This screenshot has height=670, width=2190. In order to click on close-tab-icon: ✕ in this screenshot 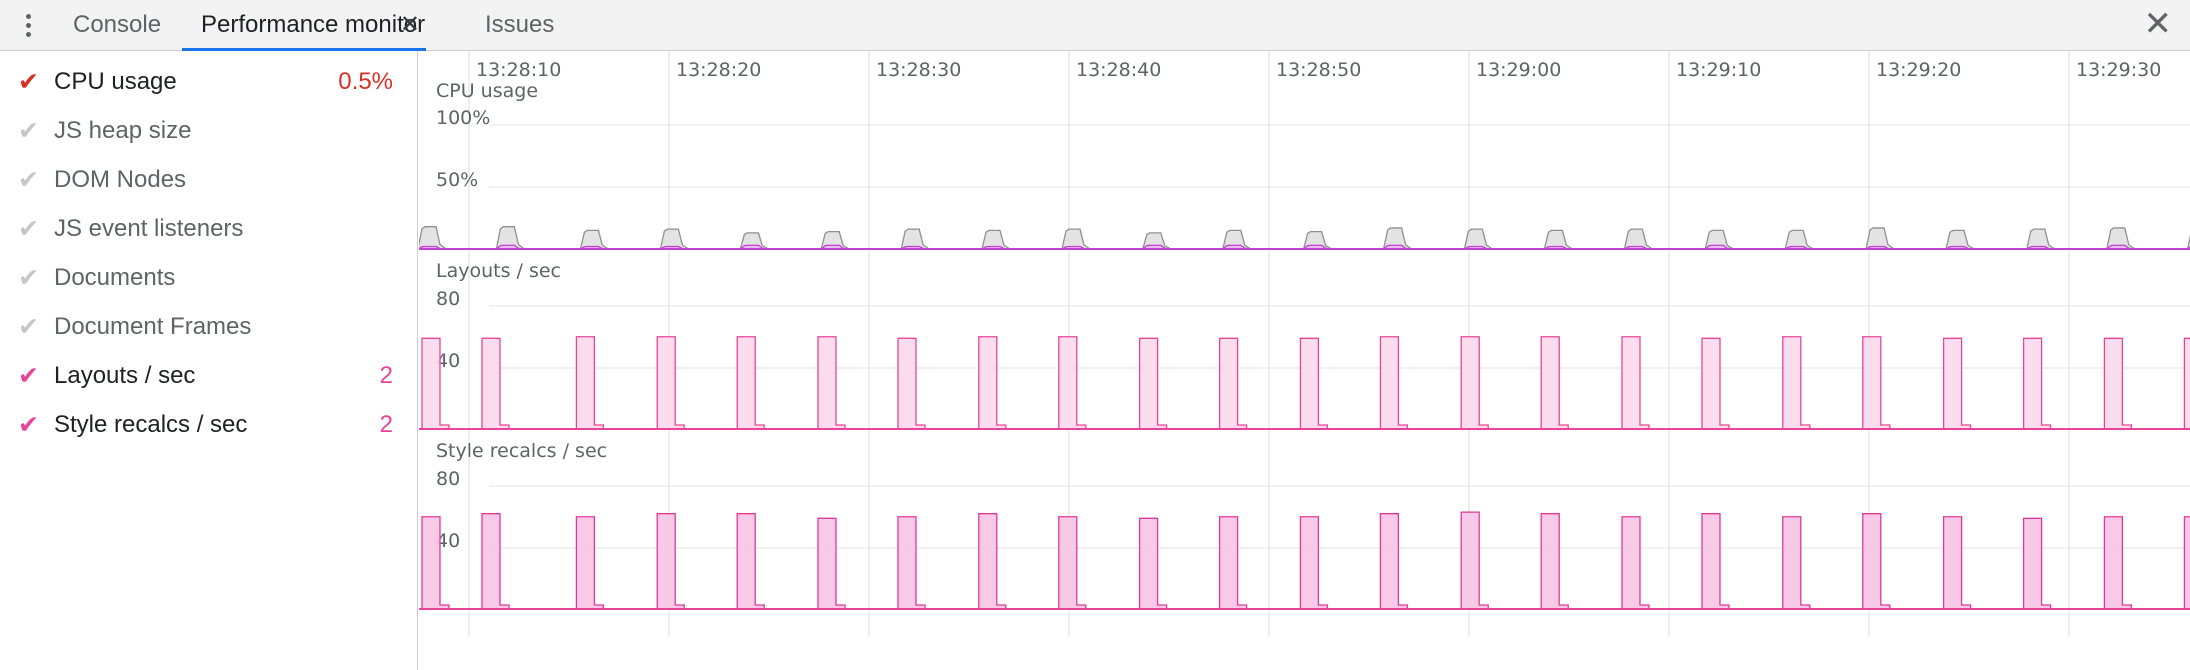, I will do `click(409, 24)`.